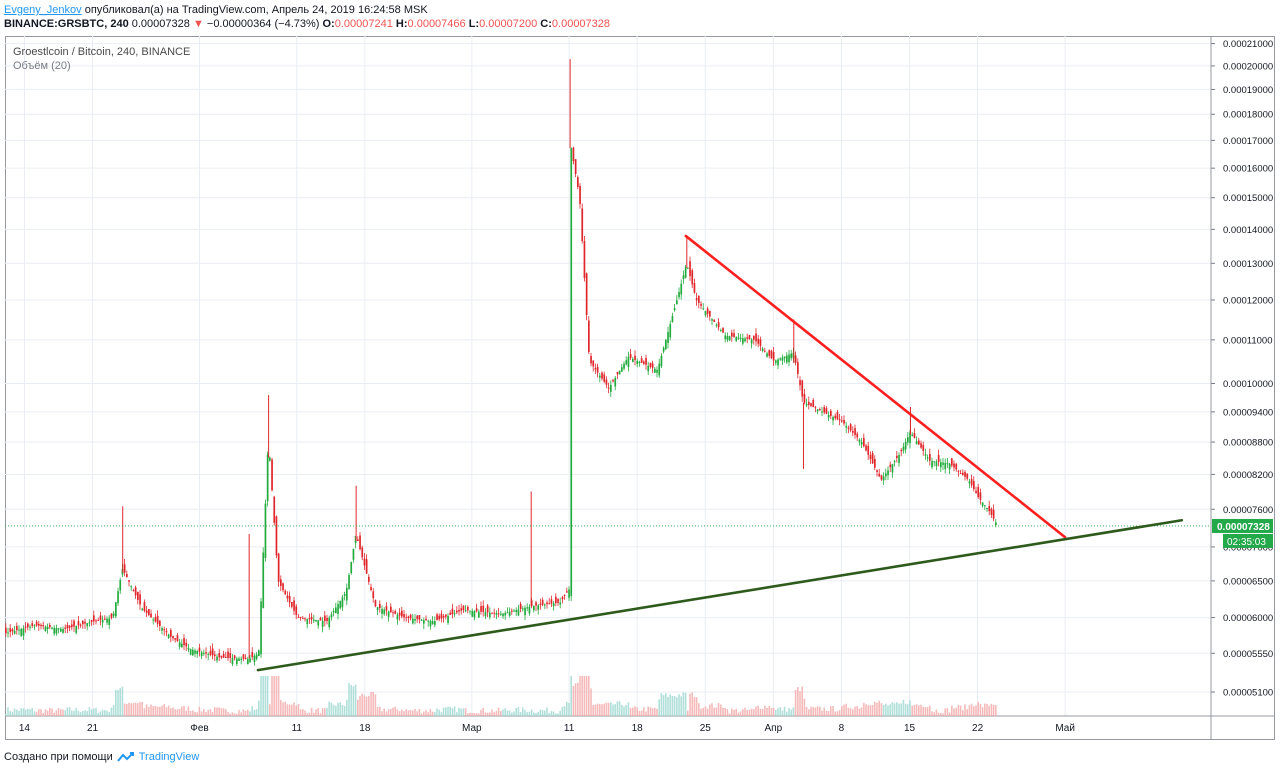  What do you see at coordinates (66, 24) in the screenshot?
I see `symbol-name: BINANCE:GRSBTC, 240` at bounding box center [66, 24].